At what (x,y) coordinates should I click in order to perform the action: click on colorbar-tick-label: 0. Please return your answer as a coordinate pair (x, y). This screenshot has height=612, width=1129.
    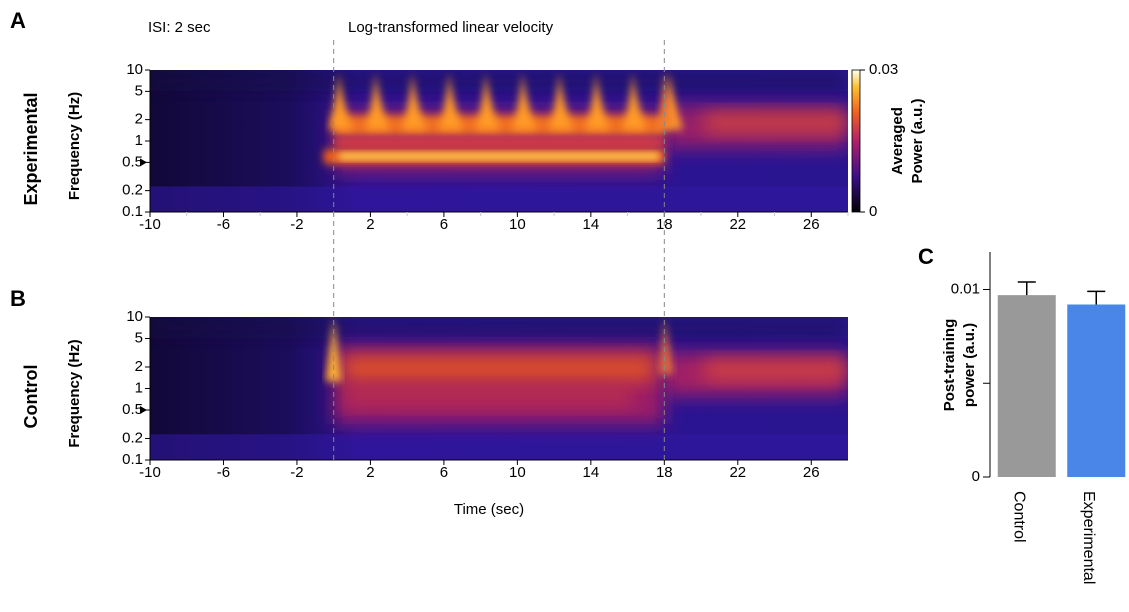
    Looking at the image, I should click on (873, 211).